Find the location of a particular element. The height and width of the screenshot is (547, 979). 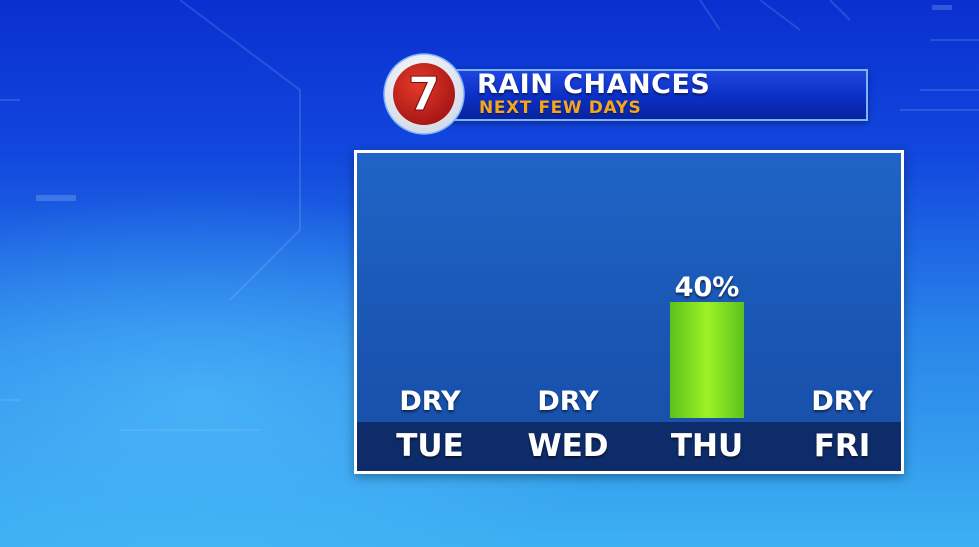

day-label-tue: TUE is located at coordinates (430, 446).